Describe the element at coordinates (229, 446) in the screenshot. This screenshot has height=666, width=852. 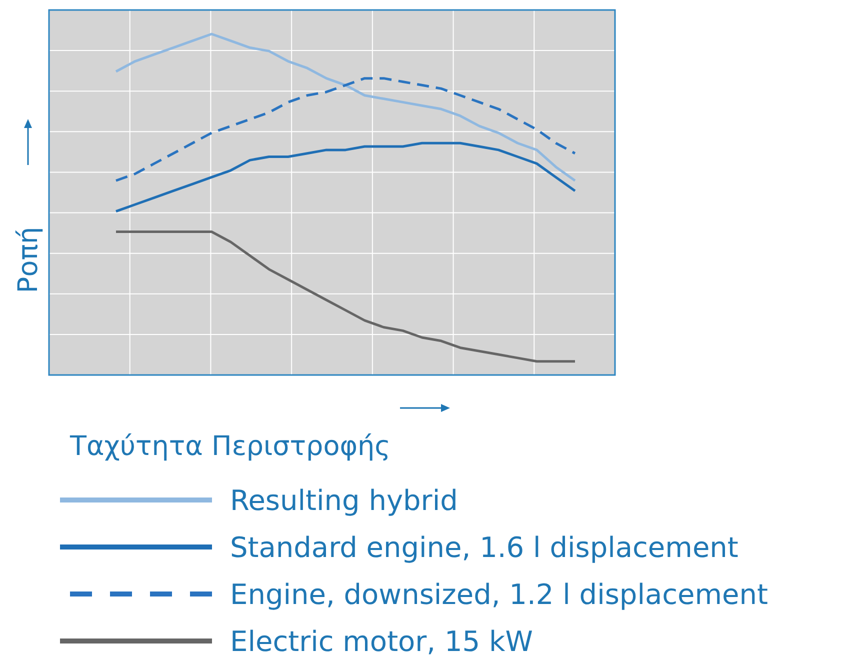
I see `x-axis-title: Ταχύτητα Περιστροφής` at that location.